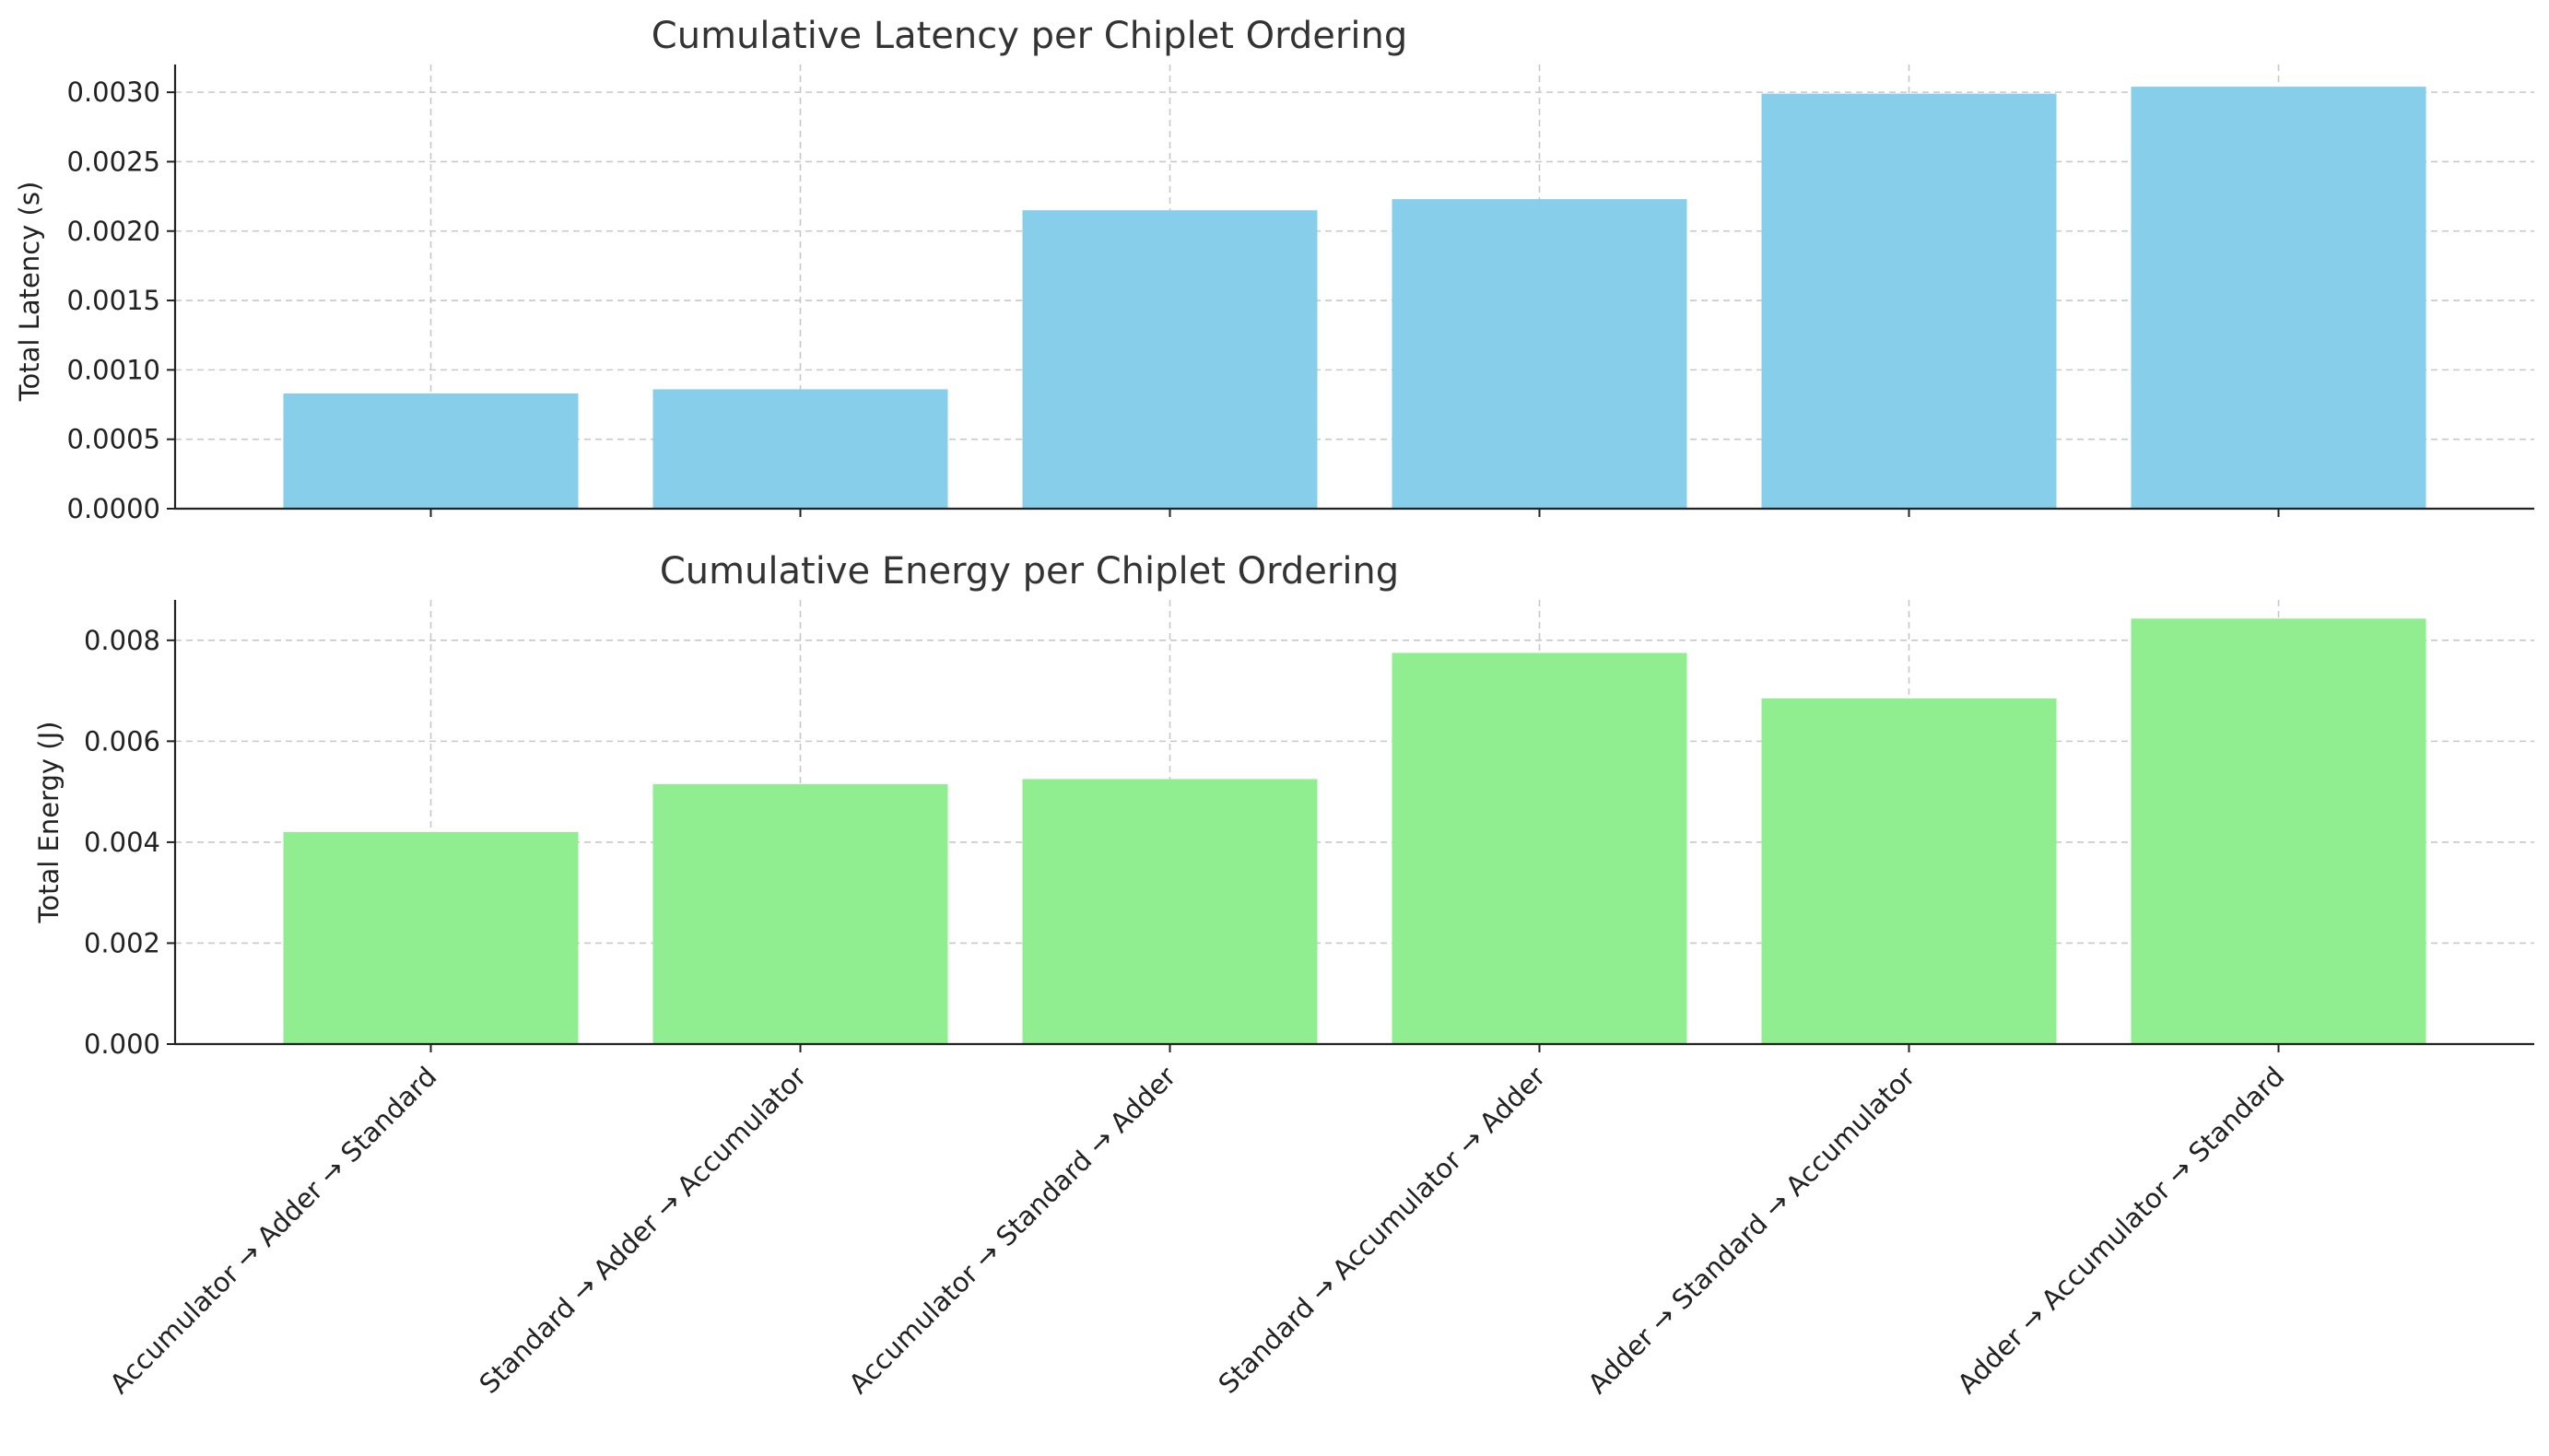 The image size is (2549, 1456). I want to click on latency-y-axis-label: Total Latency (s), so click(29, 292).